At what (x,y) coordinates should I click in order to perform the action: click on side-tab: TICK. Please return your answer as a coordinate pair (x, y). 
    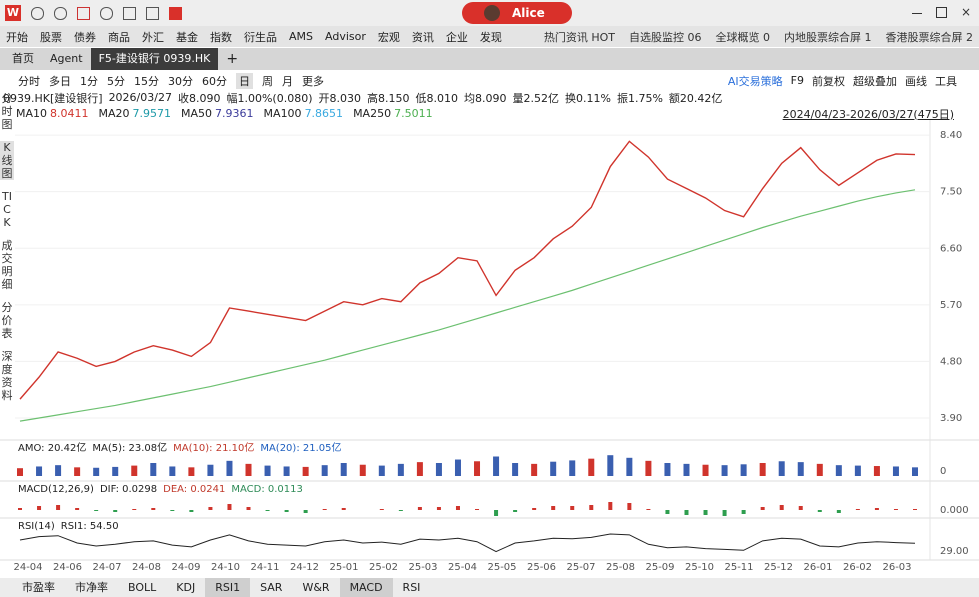
    Looking at the image, I should click on (7, 209).